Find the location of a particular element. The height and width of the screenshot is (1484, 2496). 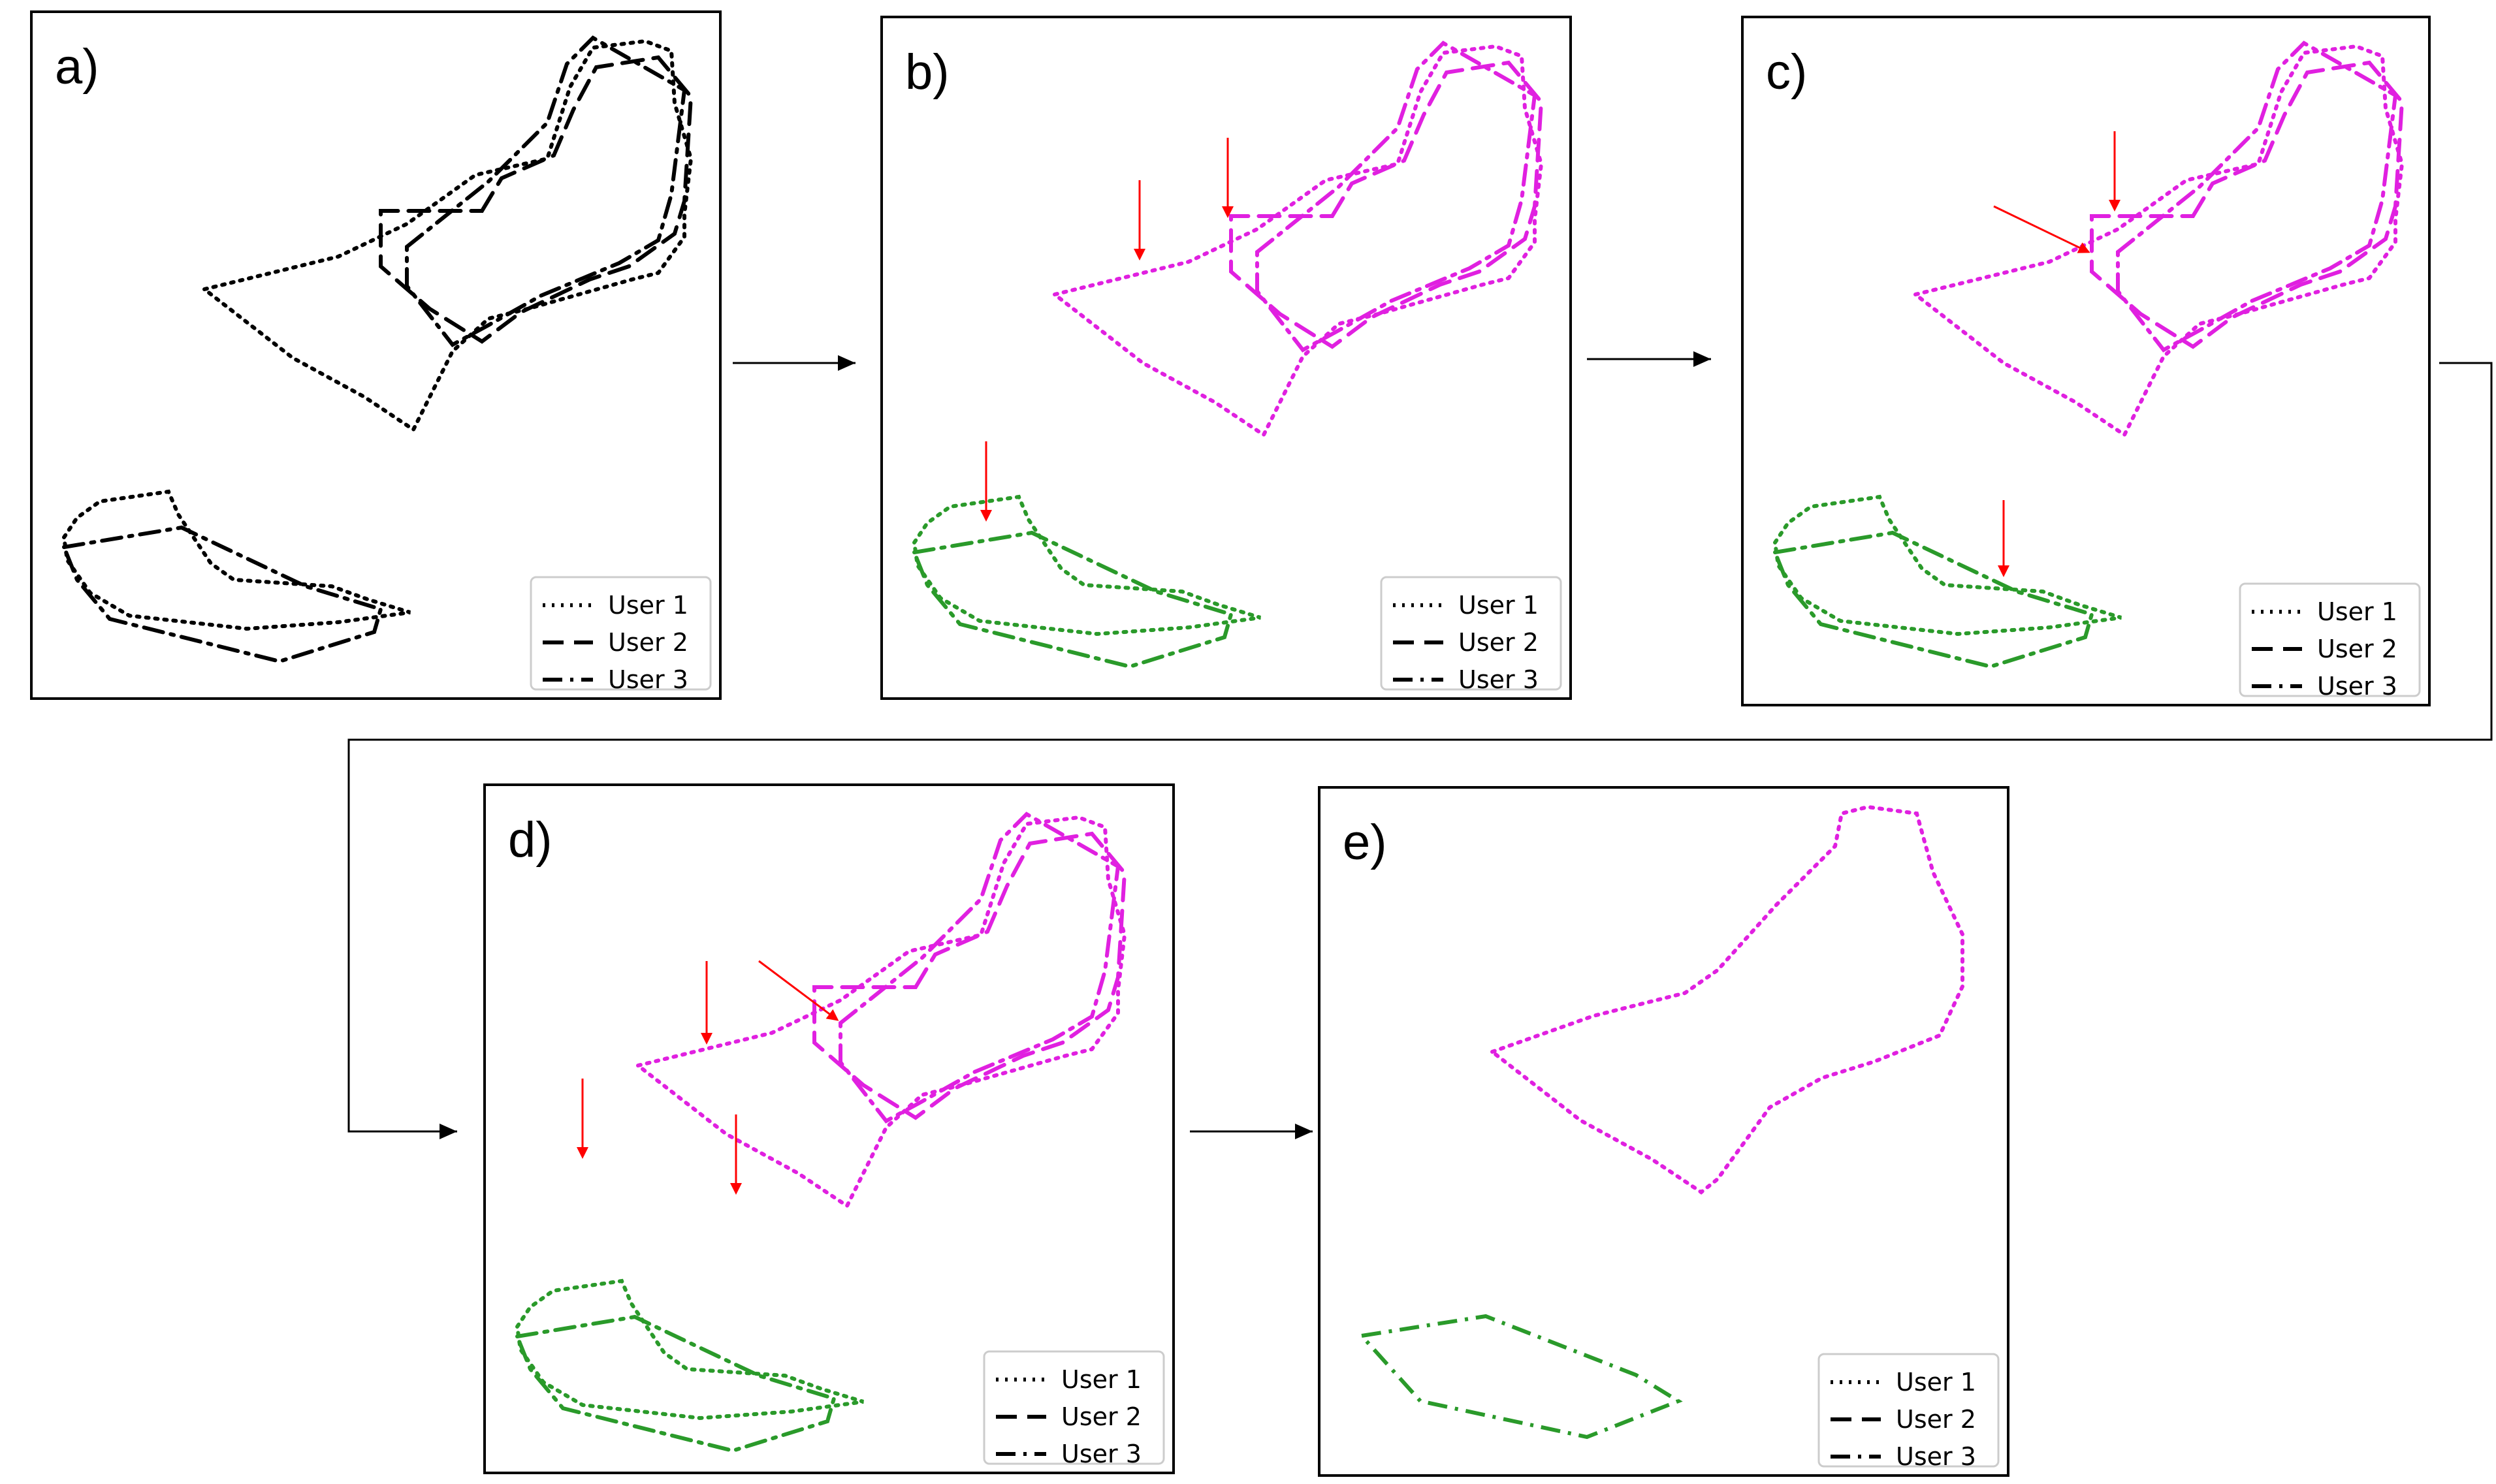

final-outline-lower is located at coordinates (1520, 1377).